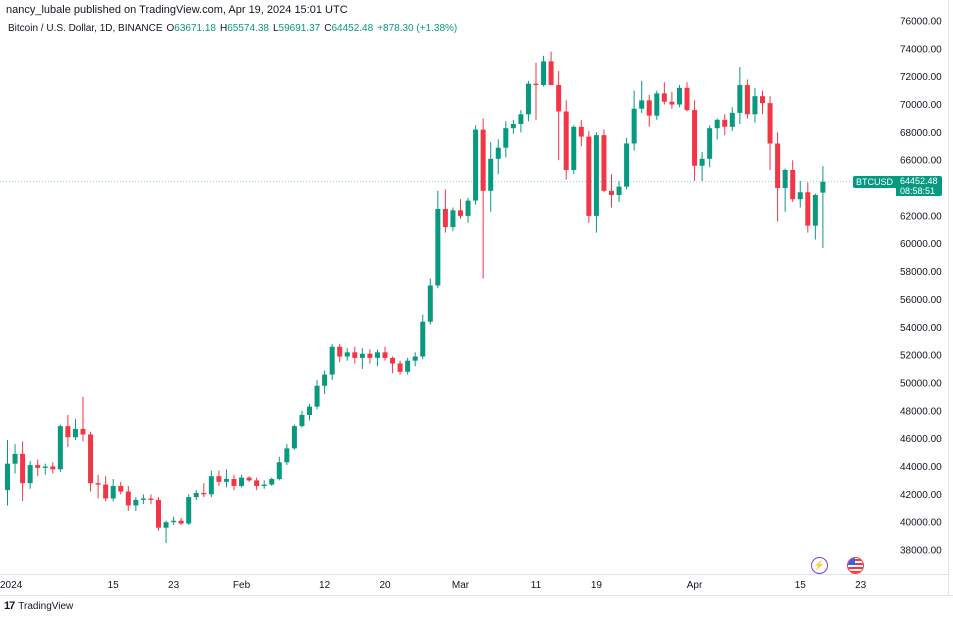  What do you see at coordinates (921, 105) in the screenshot?
I see `y-tick-label: 70000.00` at bounding box center [921, 105].